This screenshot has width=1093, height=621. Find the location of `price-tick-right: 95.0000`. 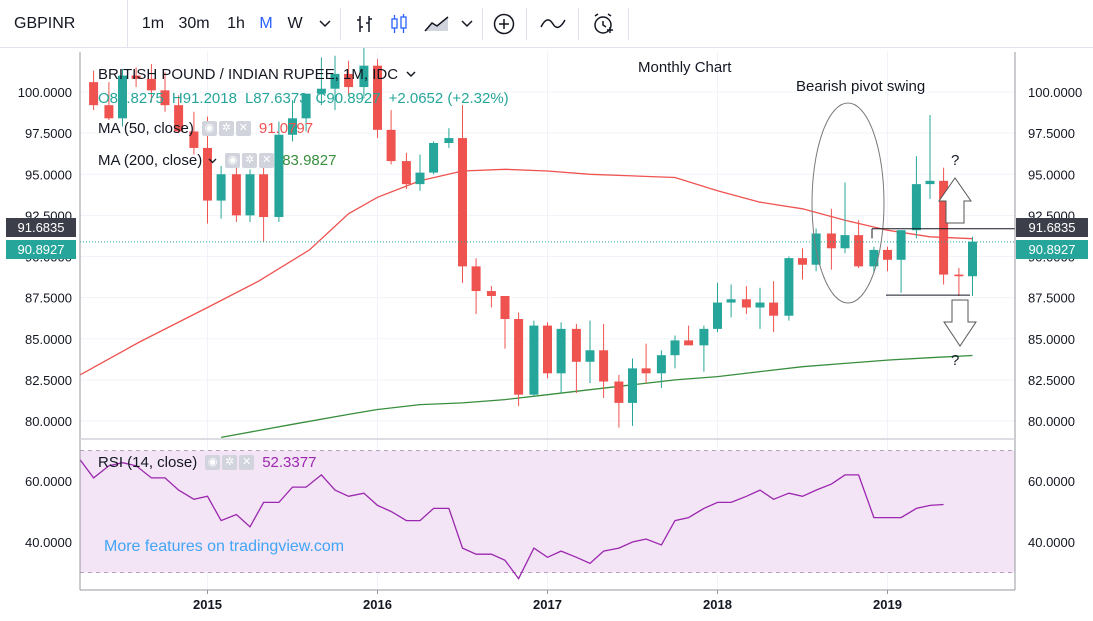

price-tick-right: 95.0000 is located at coordinates (1051, 174).